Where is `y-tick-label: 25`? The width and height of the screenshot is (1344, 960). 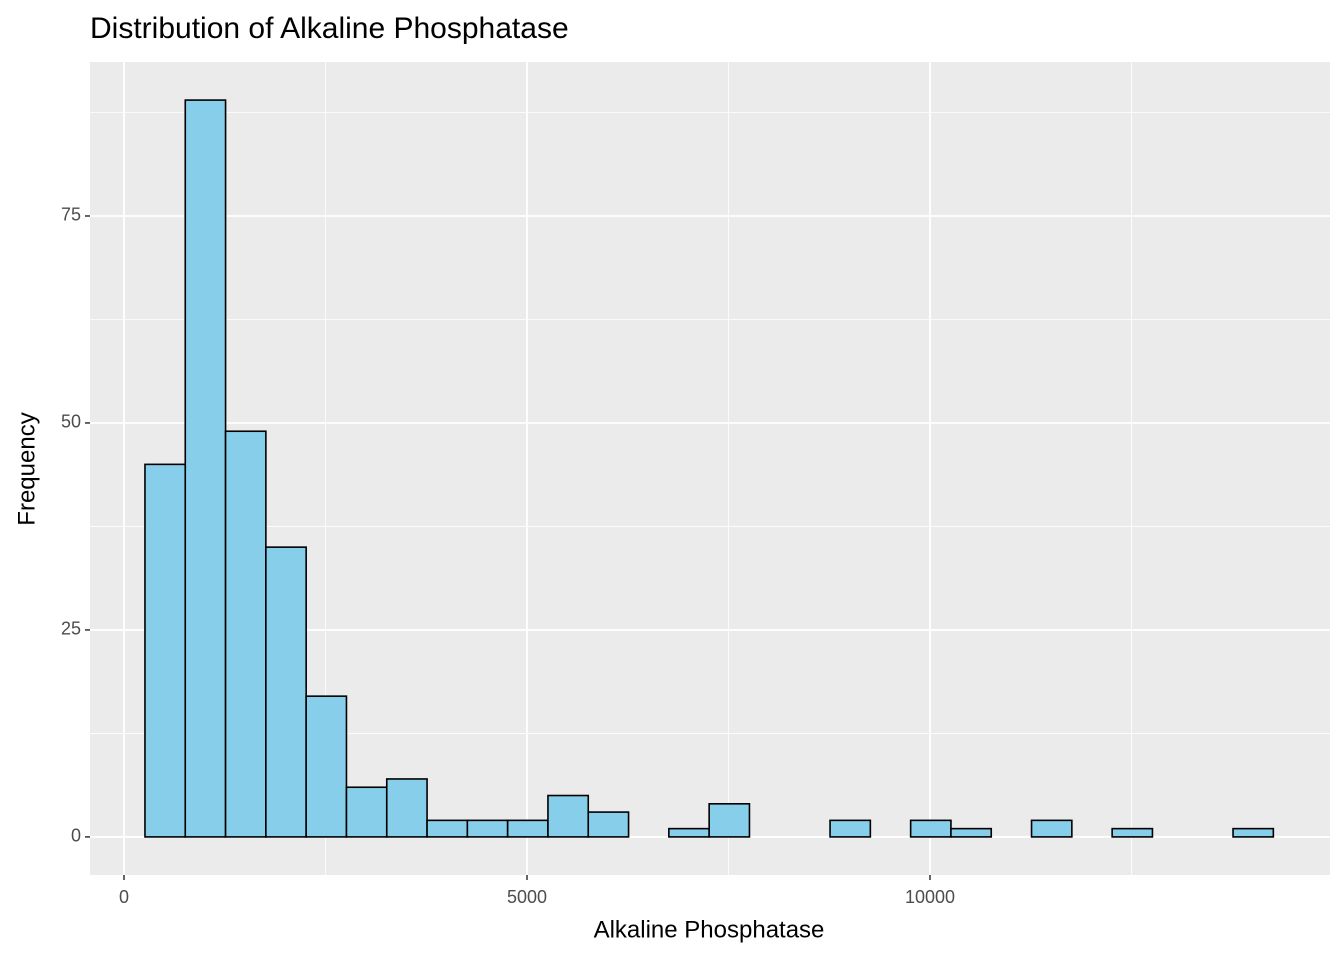
y-tick-label: 25 is located at coordinates (71, 629).